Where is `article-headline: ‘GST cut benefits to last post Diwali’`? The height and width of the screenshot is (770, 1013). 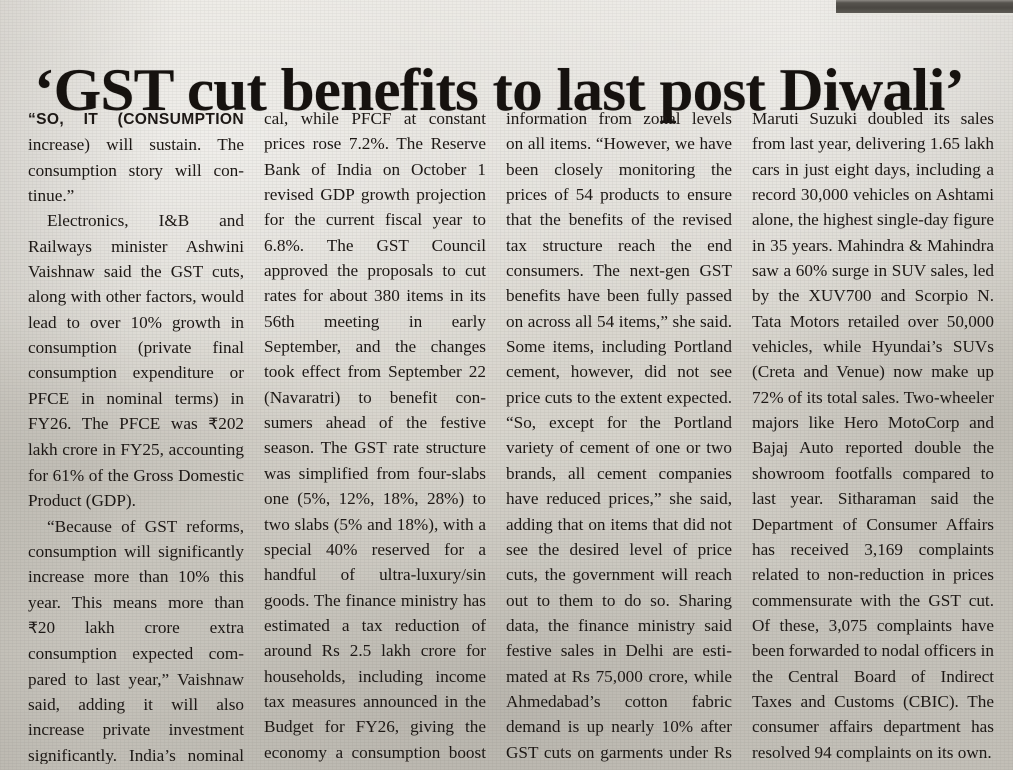
article-headline: ‘GST cut benefits to last post Diwali’ is located at coordinates (499, 90).